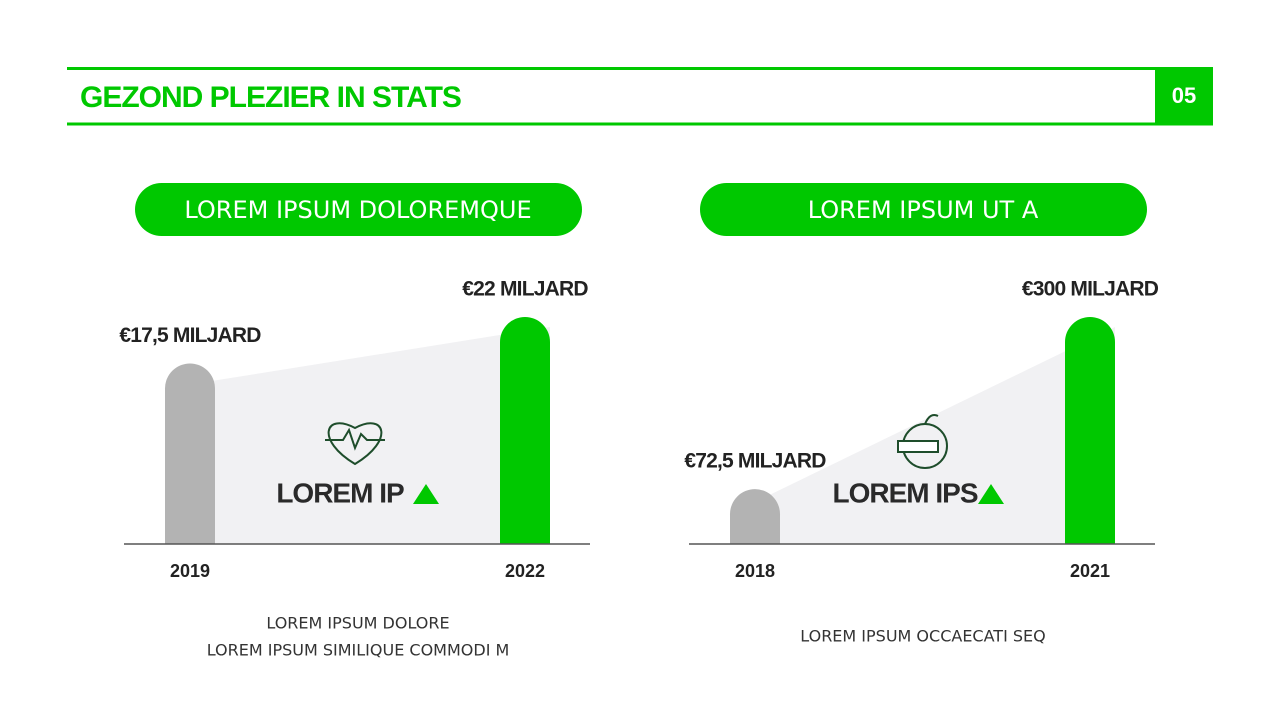  I want to click on value-label: €300 MILJARD, so click(1090, 289).